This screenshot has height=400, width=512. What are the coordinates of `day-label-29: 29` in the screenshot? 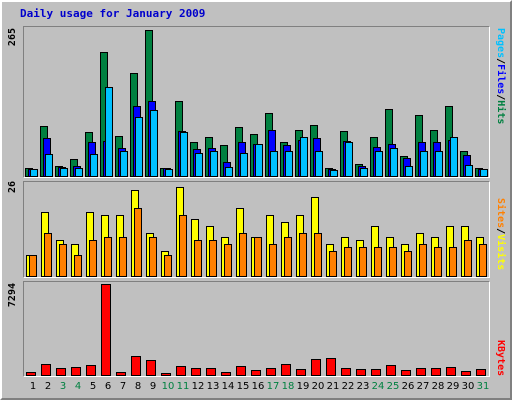 It's located at (453, 386).